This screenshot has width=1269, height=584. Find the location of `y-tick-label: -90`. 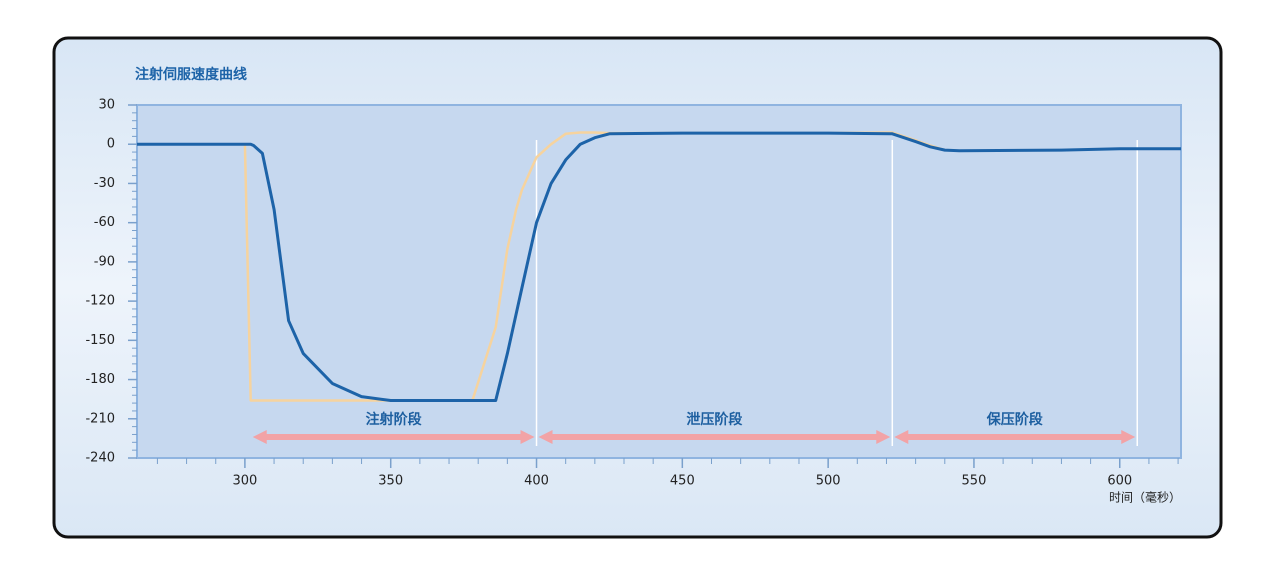

y-tick-label: -90 is located at coordinates (104, 261).